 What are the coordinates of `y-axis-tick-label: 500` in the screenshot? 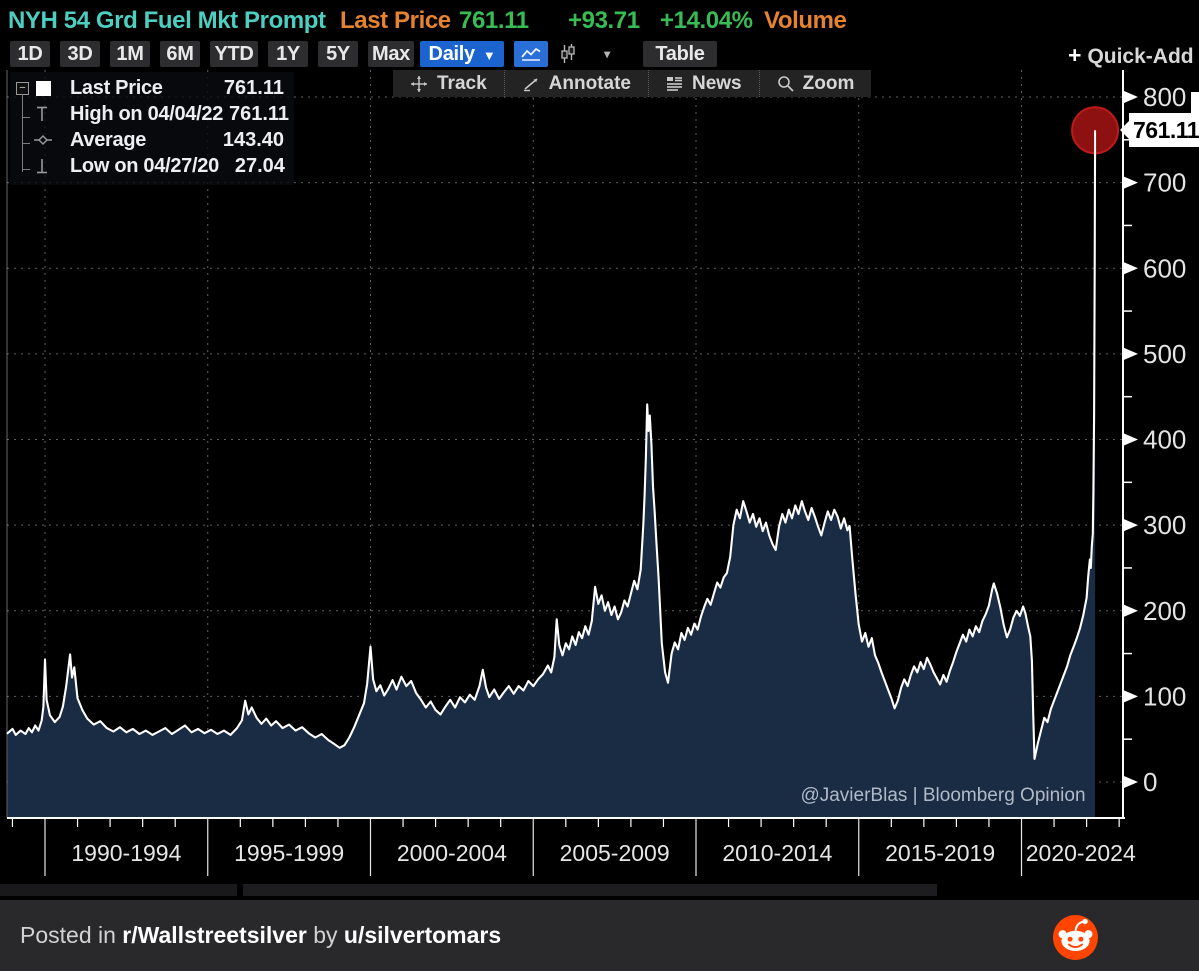 It's located at (1164, 354).